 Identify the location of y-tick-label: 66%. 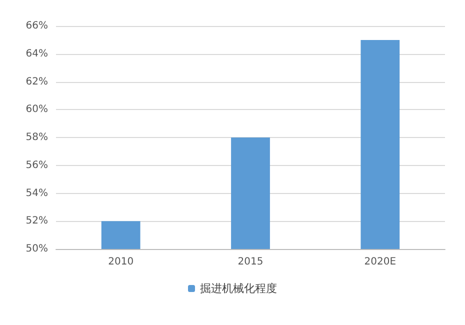
(37, 26).